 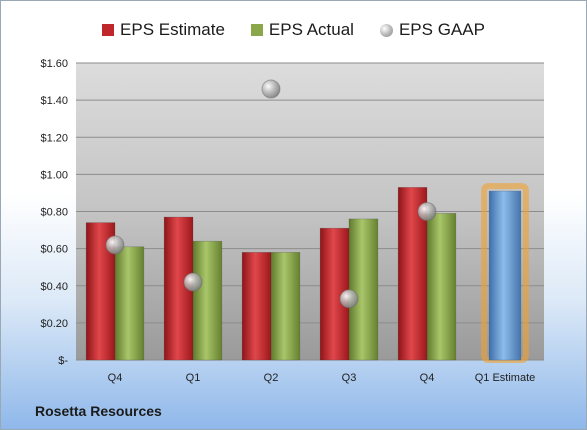 What do you see at coordinates (54, 324) in the screenshot?
I see `y-tick-label: $0.20` at bounding box center [54, 324].